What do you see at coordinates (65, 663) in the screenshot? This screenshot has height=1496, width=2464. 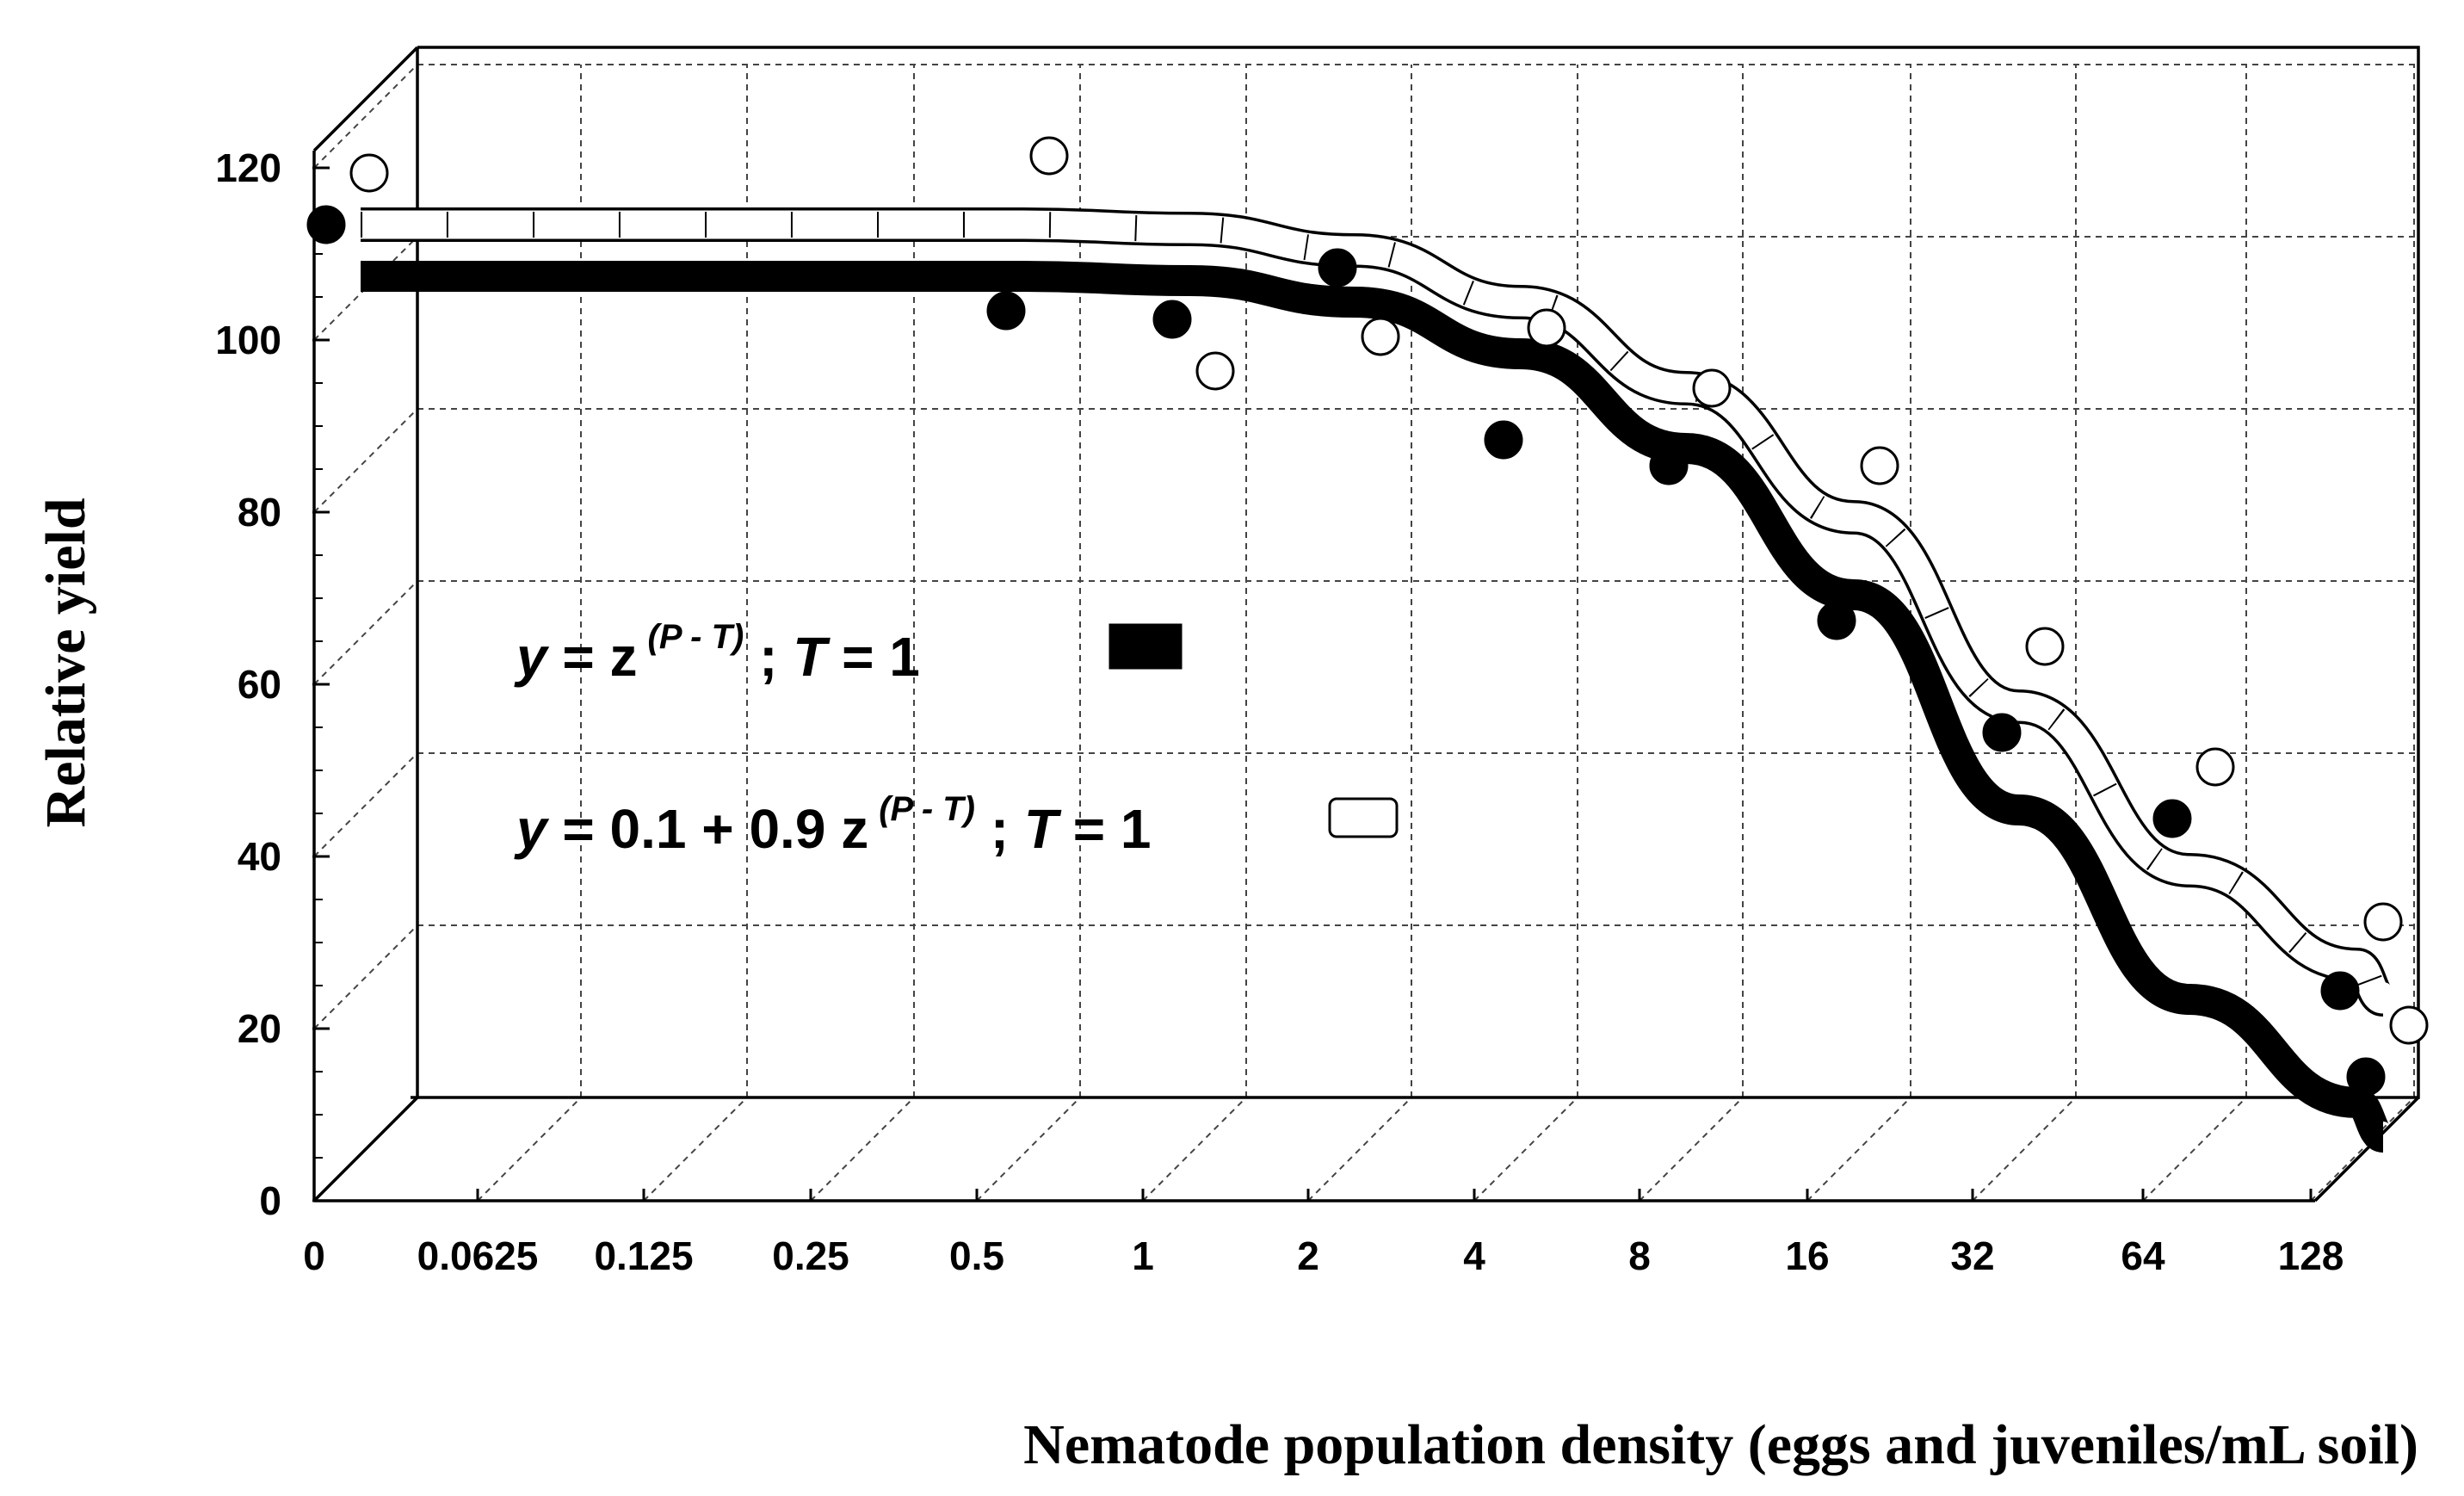 I see `y-axis-label: Relative yield` at bounding box center [65, 663].